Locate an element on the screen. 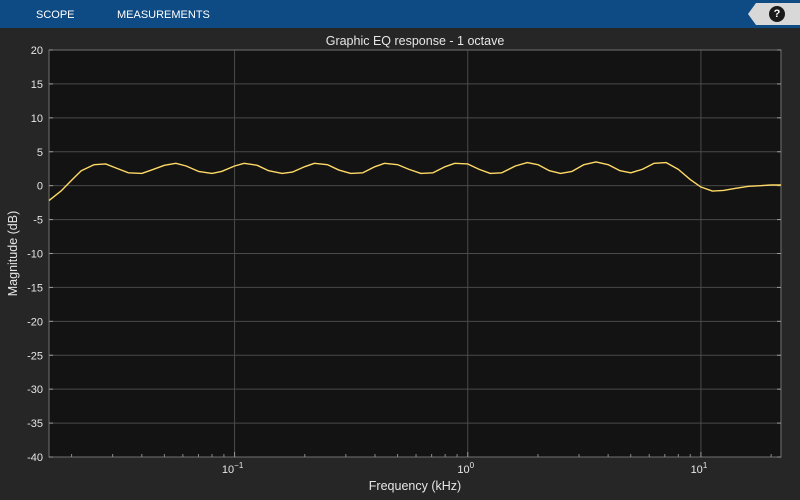 The width and height of the screenshot is (800, 500). y-tick-label: -20 is located at coordinates (35, 322).